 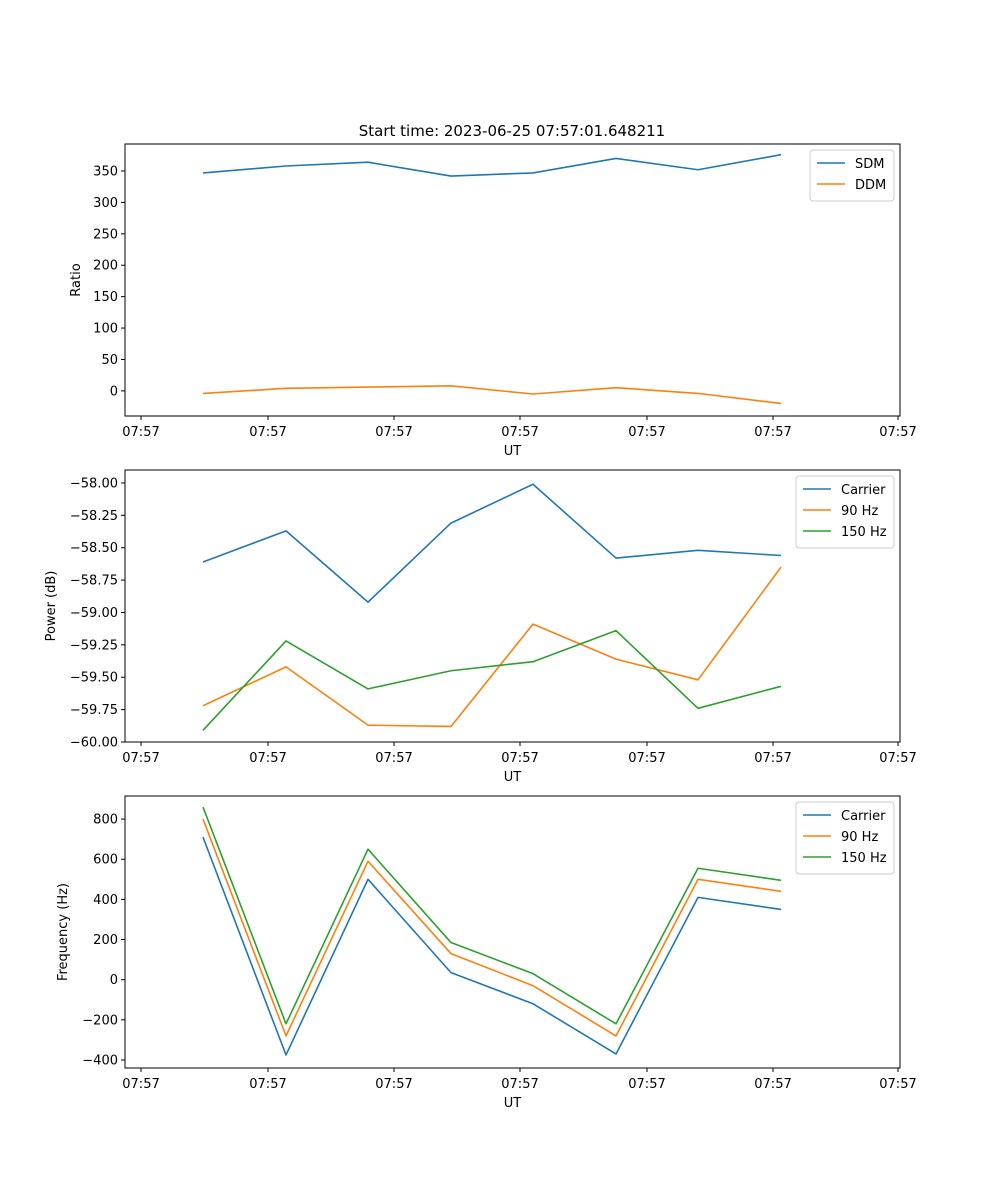 I want to click on power-y-tick-label: −59.00, so click(x=94, y=613).